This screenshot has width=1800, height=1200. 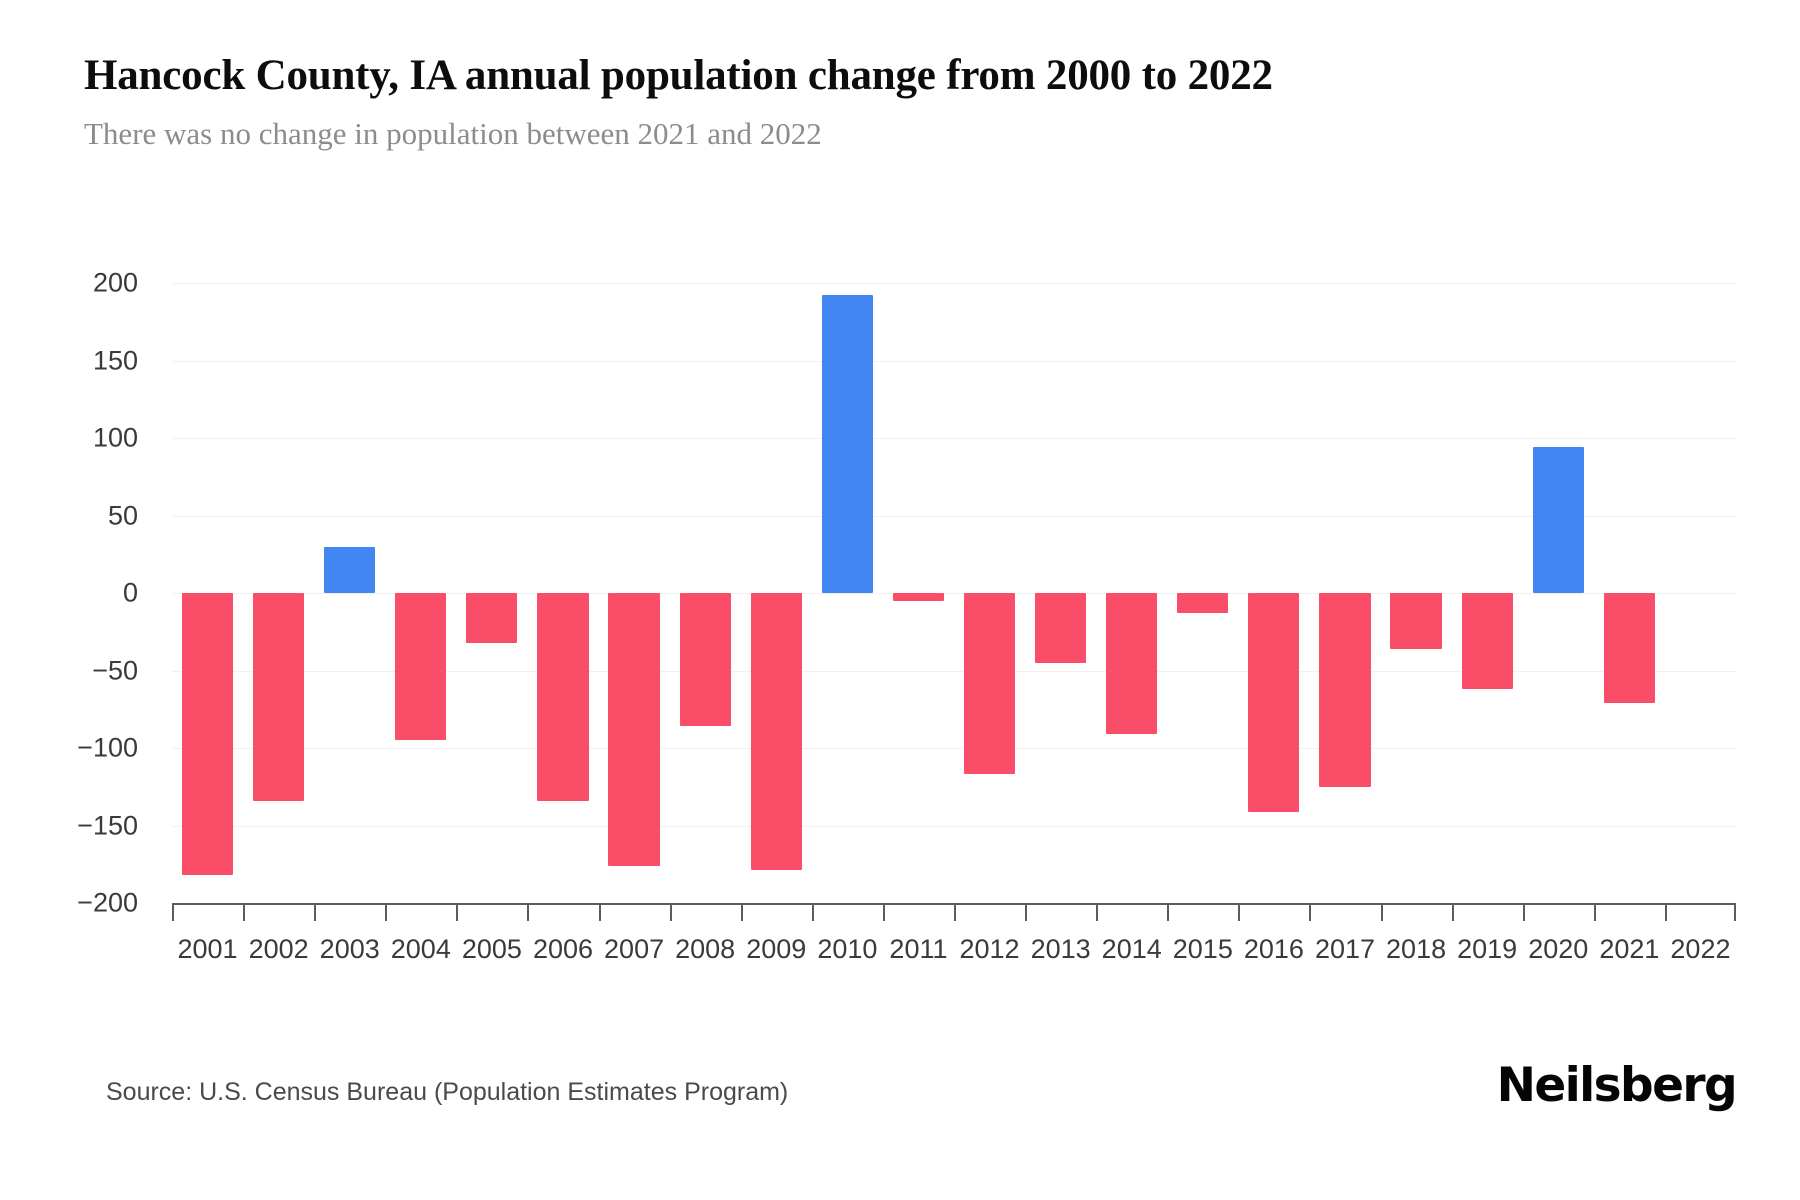 I want to click on x-axis-tick-label: 2015, so click(x=1202, y=949).